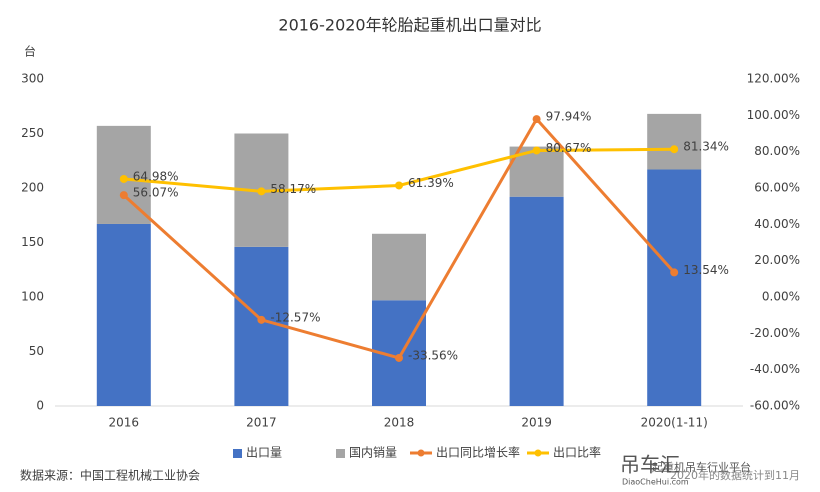  Describe the element at coordinates (735, 475) in the screenshot. I see `note: 2020年的数据统计到11月` at that location.